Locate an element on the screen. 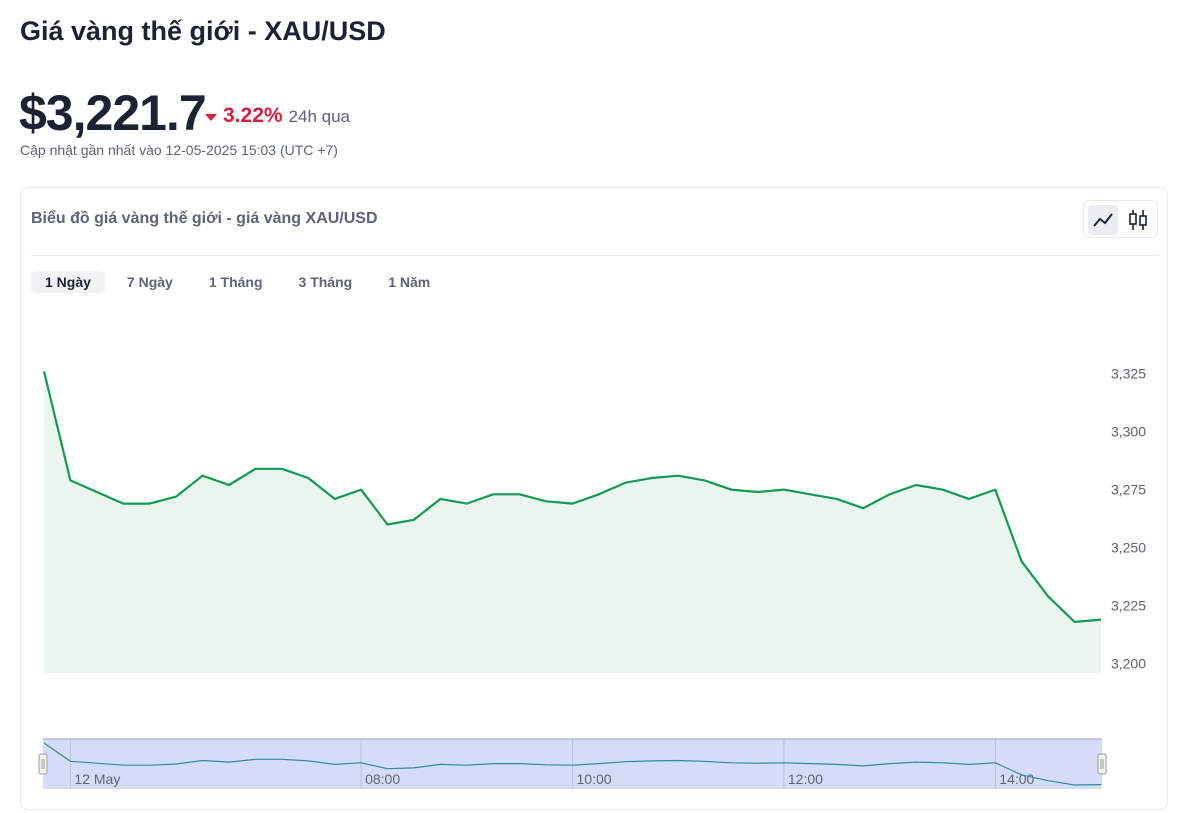 This screenshot has width=1180, height=813. range-tab: 3 Tháng is located at coordinates (325, 282).